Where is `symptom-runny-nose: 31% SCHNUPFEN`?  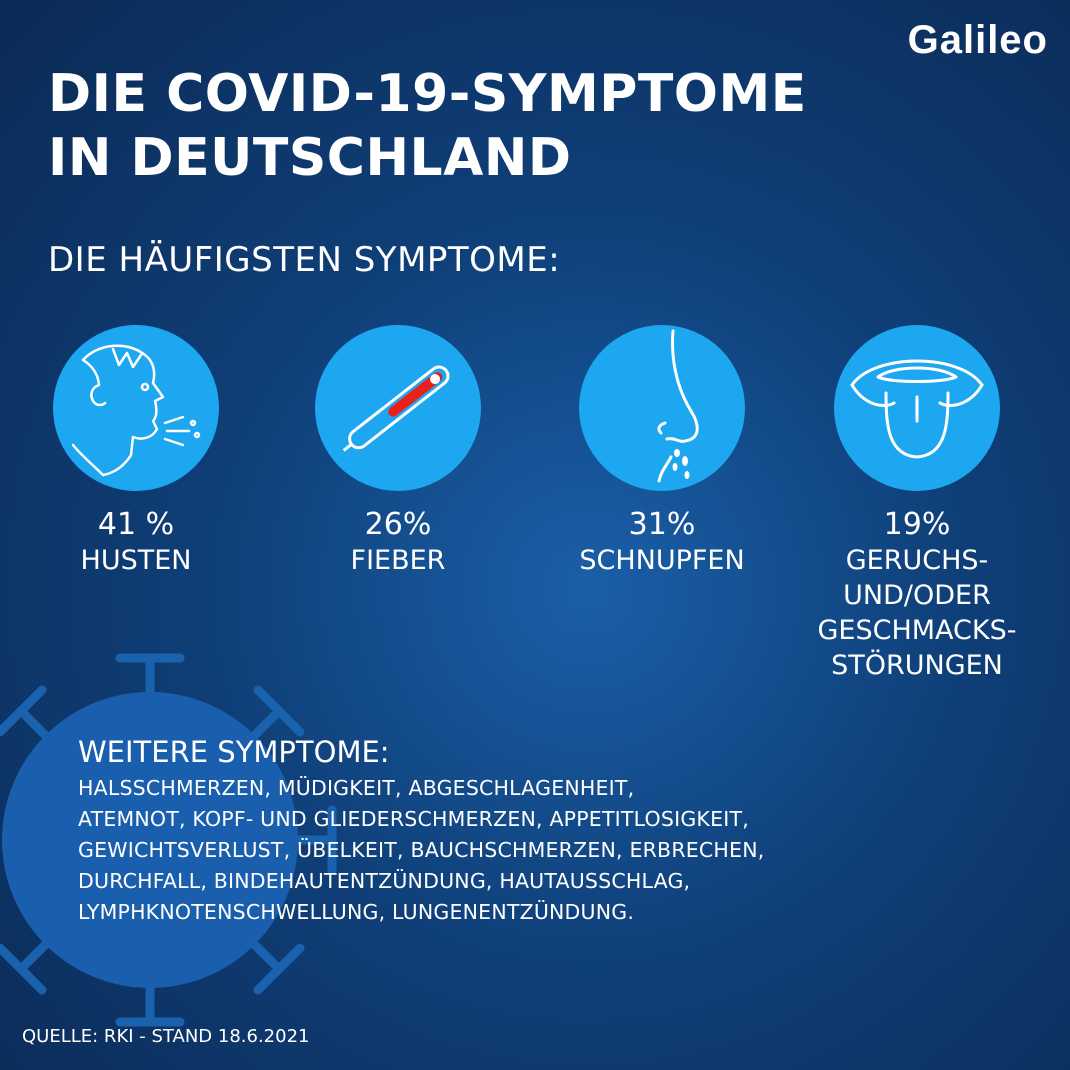
symptom-runny-nose: 31% SCHNUPFEN is located at coordinates (662, 451).